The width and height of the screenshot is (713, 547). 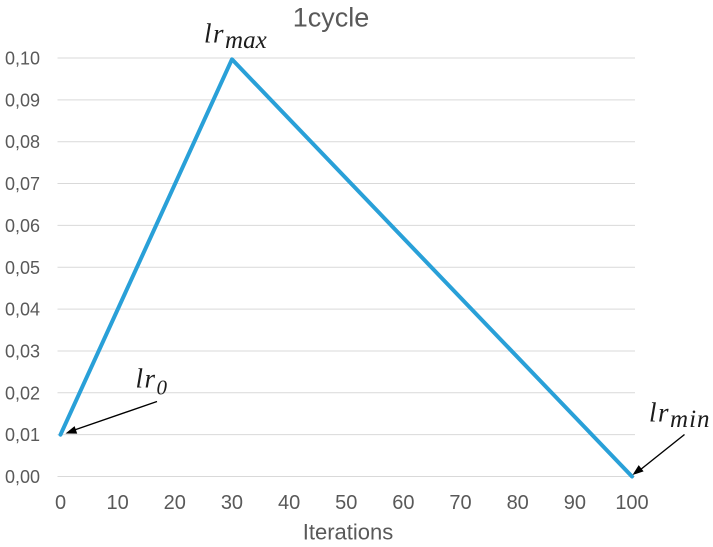 What do you see at coordinates (22, 310) in the screenshot?
I see `svg-text: 0,04` at bounding box center [22, 310].